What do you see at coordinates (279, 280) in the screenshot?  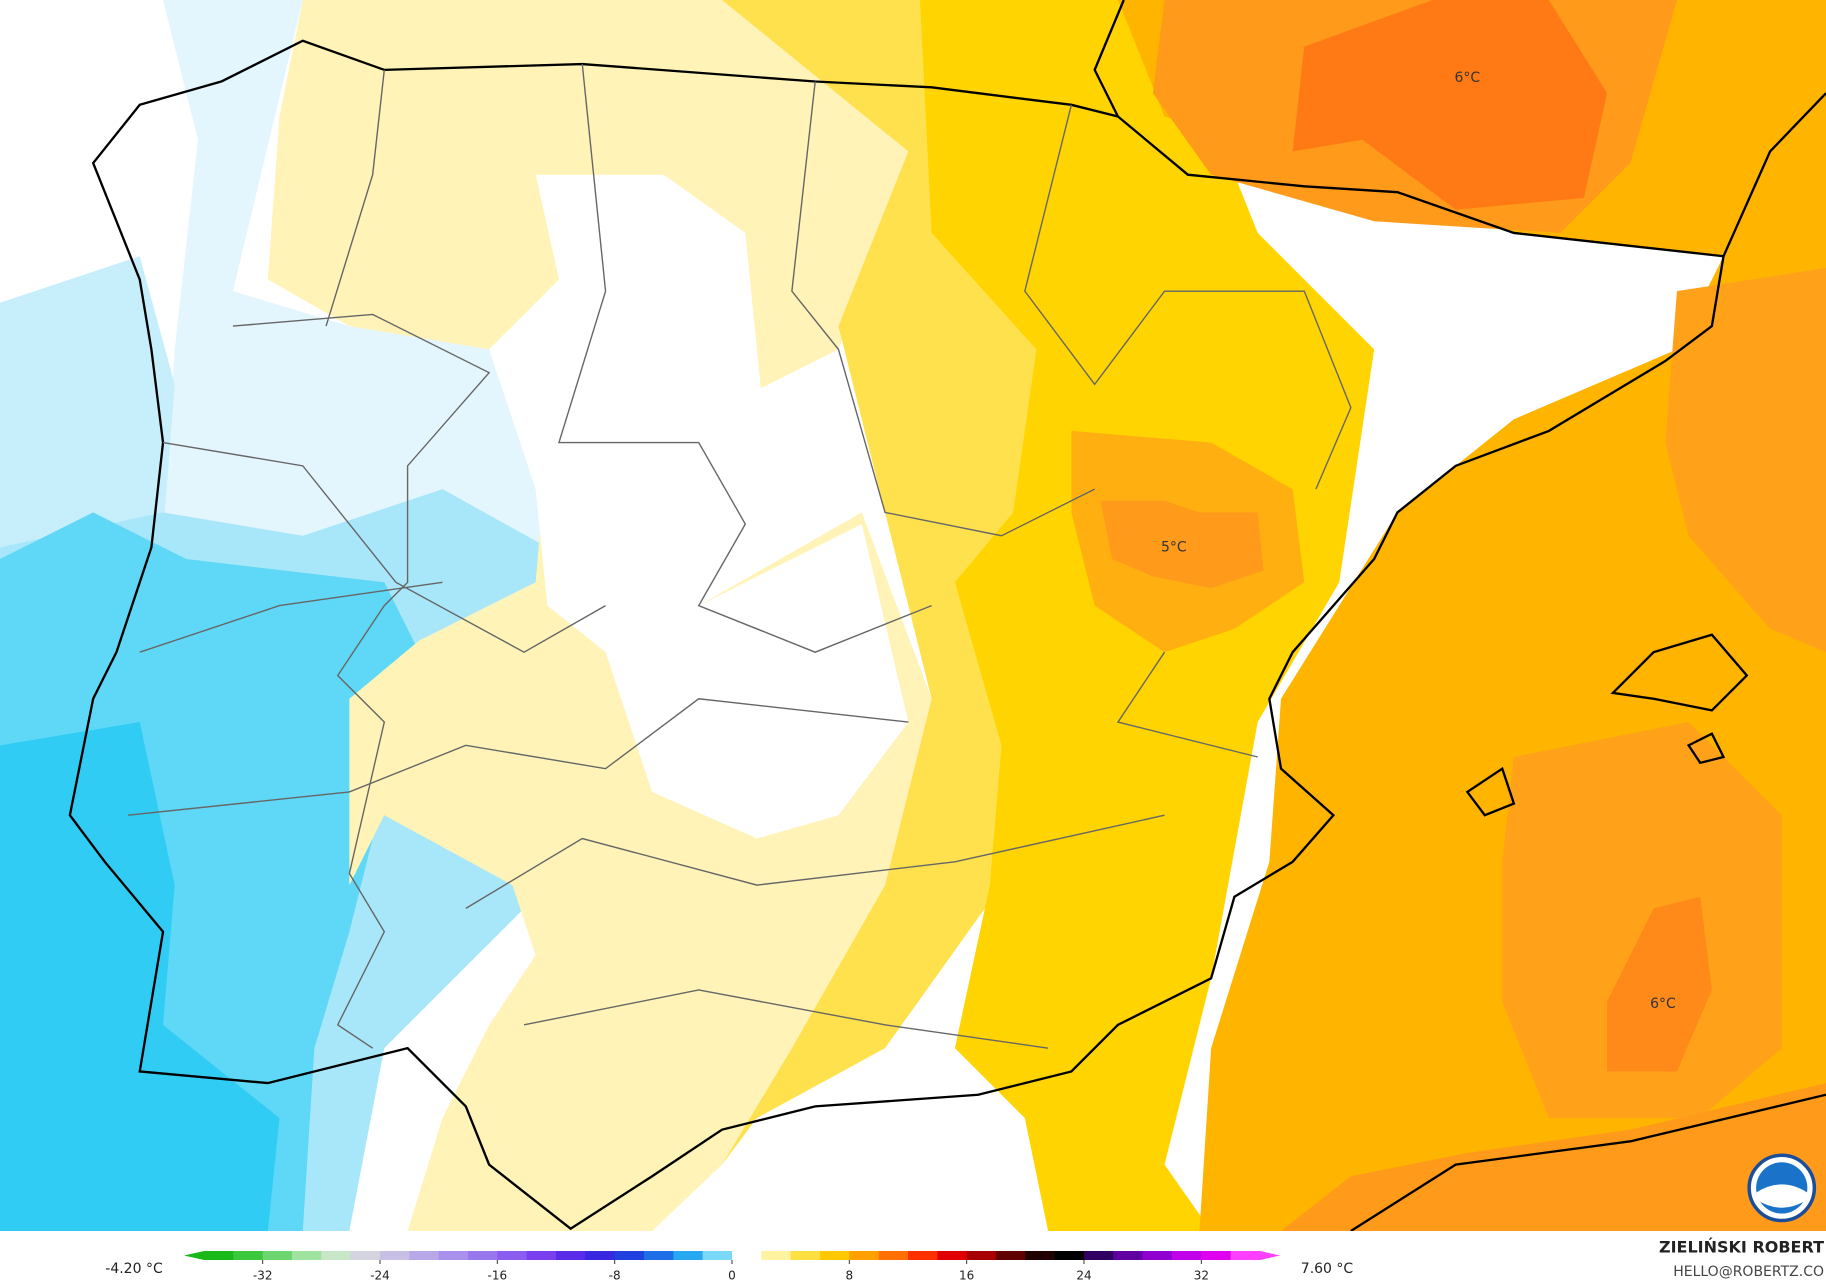 I see `zone-very-light-blue` at bounding box center [279, 280].